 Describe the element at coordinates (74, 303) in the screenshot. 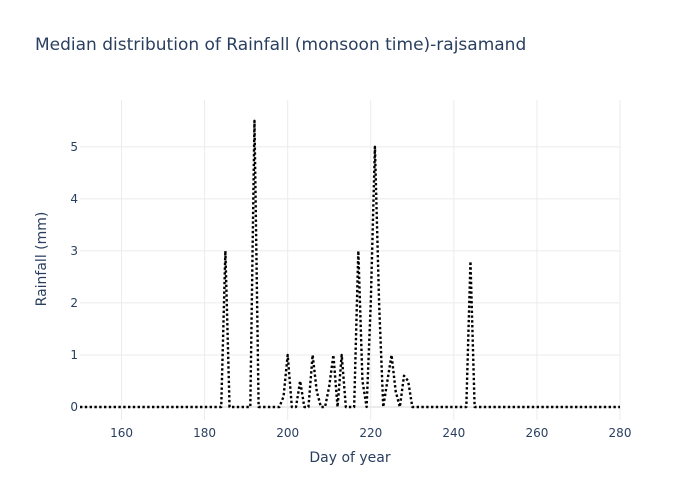

I see `y-tick-label: 2` at that location.